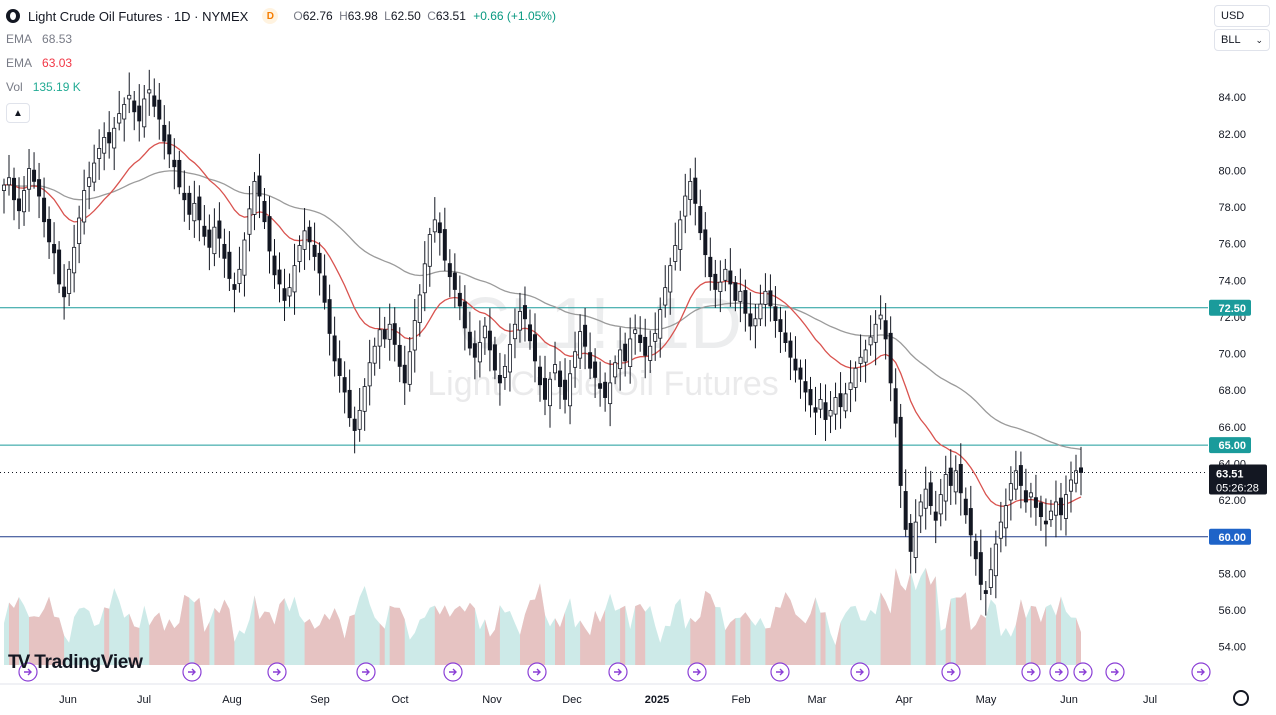 This screenshot has width=1276, height=715. Describe the element at coordinates (1232, 611) in the screenshot. I see `price-tick-label: 56.00` at that location.